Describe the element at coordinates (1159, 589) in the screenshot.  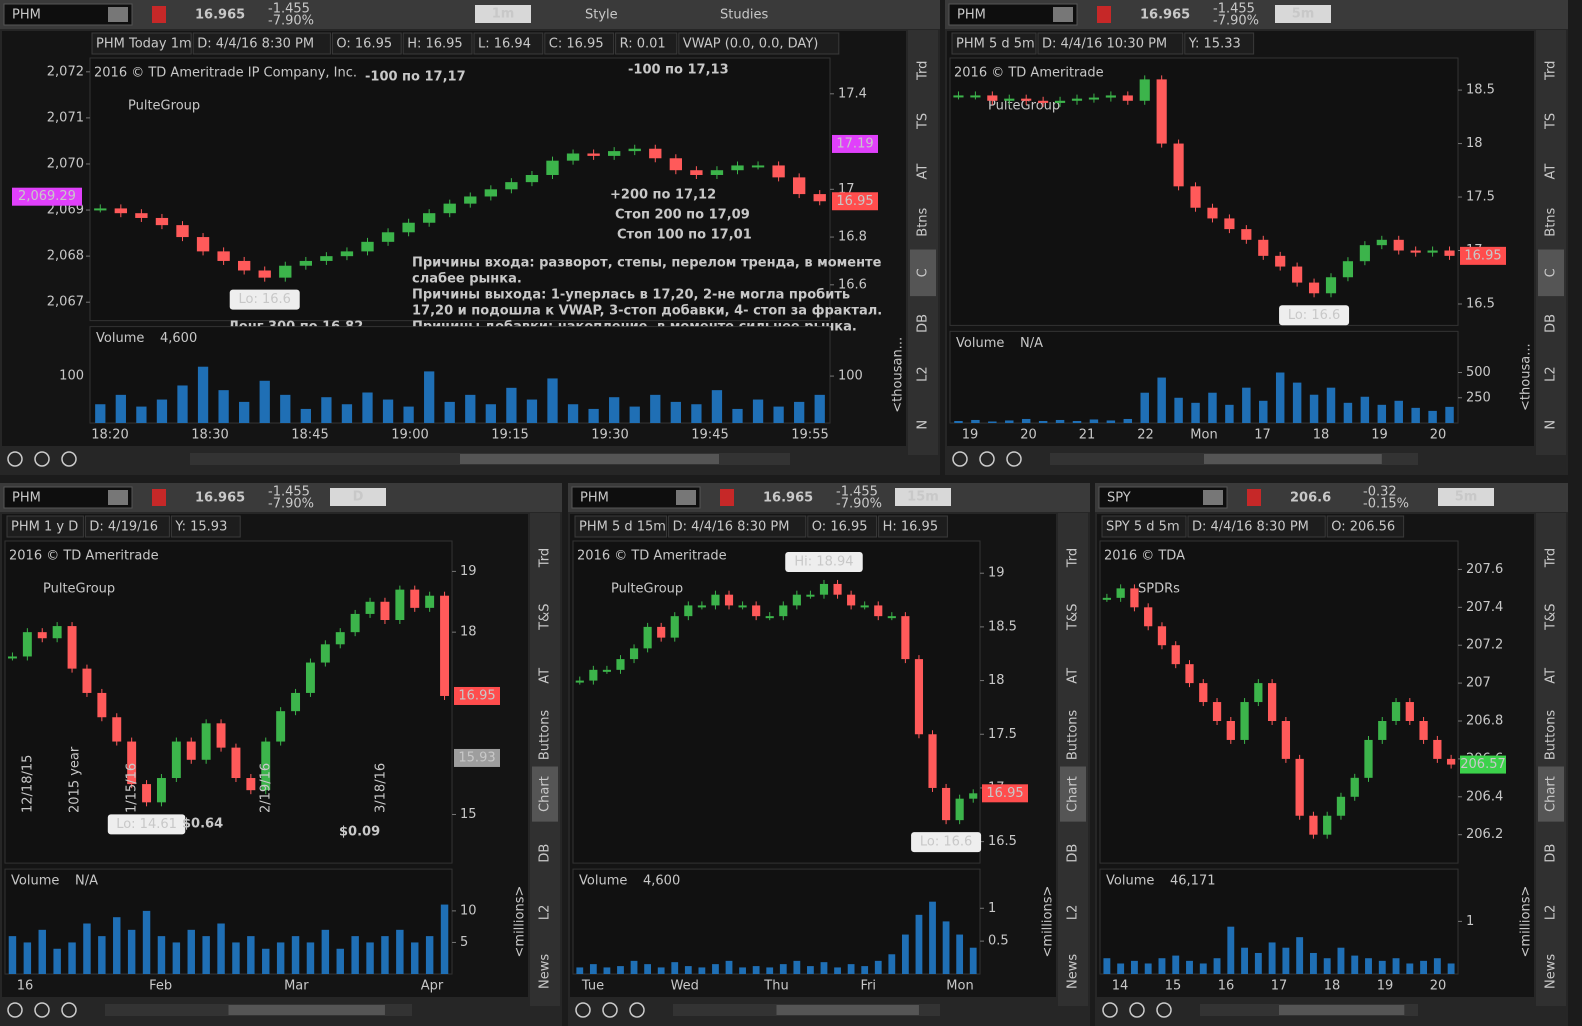
I see `watermark: SPDRs` at that location.